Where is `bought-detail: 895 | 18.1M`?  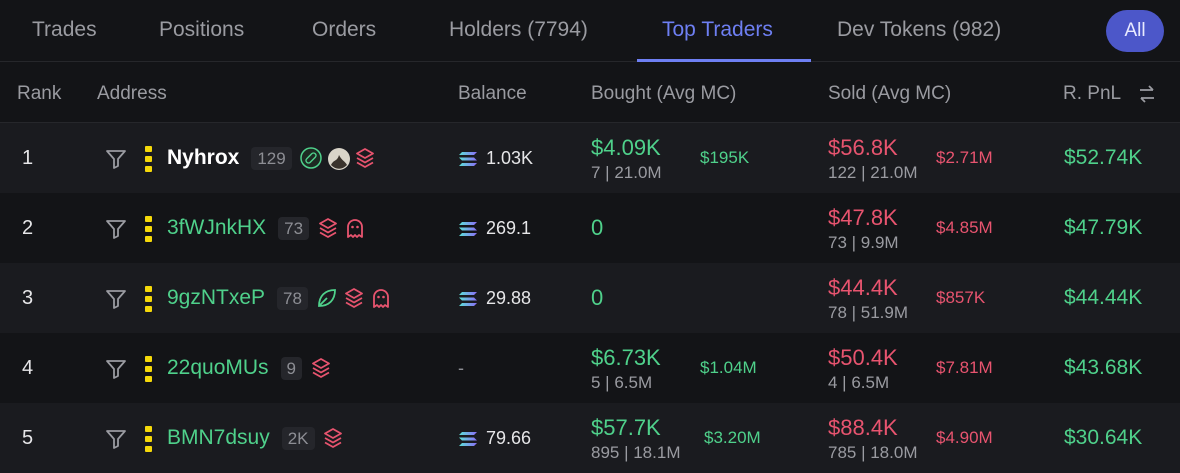
bought-detail: 895 | 18.1M is located at coordinates (636, 452).